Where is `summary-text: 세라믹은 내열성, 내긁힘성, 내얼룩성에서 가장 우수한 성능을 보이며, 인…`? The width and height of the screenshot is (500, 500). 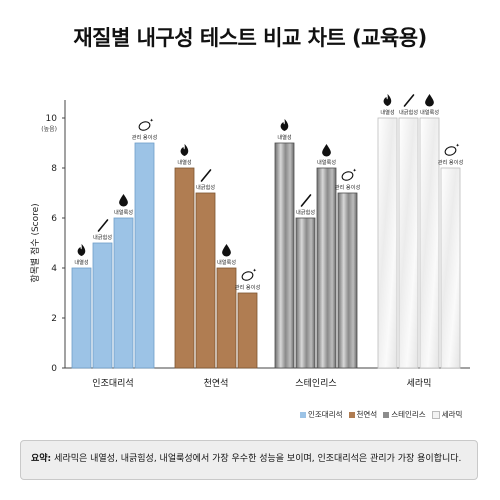 summary-text: 세라믹은 내열성, 내긁힘성, 내얼룩성에서 가장 우수한 성능을 보이며, 인… is located at coordinates (258, 459).